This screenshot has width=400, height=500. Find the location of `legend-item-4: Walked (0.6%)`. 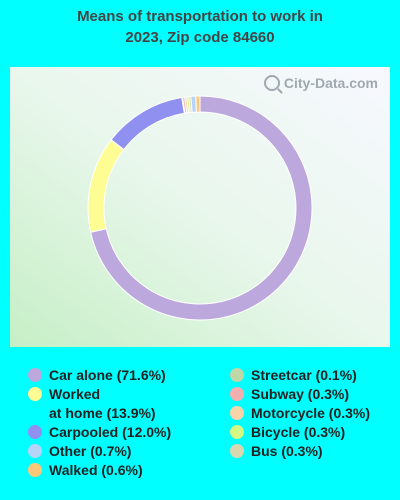

legend-item-4: Walked (0.6%) is located at coordinates (129, 470).